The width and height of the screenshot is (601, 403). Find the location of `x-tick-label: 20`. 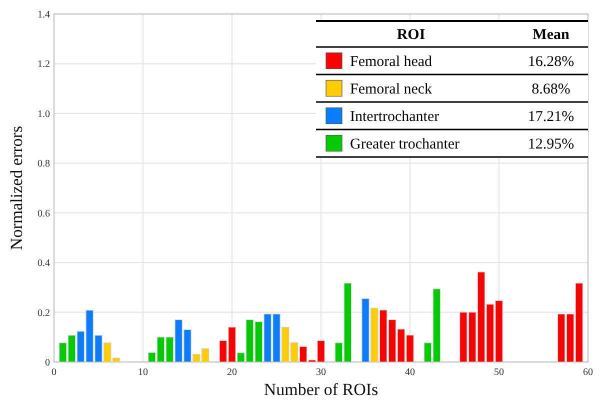

x-tick-label: 20 is located at coordinates (232, 372).